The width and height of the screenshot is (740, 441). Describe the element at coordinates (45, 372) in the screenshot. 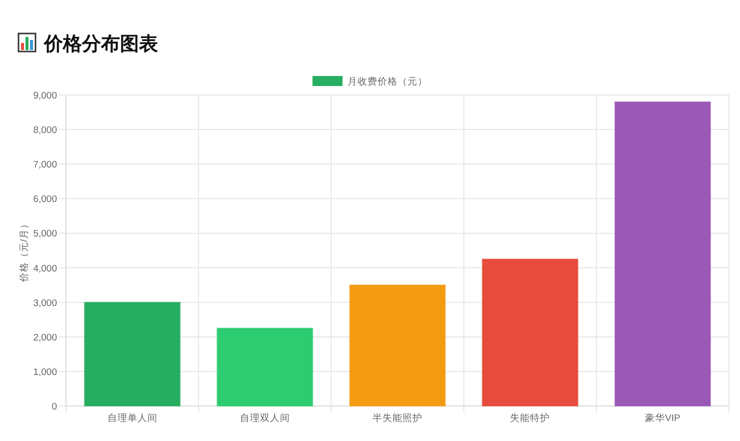

I see `y-tick-label: 1,000` at that location.